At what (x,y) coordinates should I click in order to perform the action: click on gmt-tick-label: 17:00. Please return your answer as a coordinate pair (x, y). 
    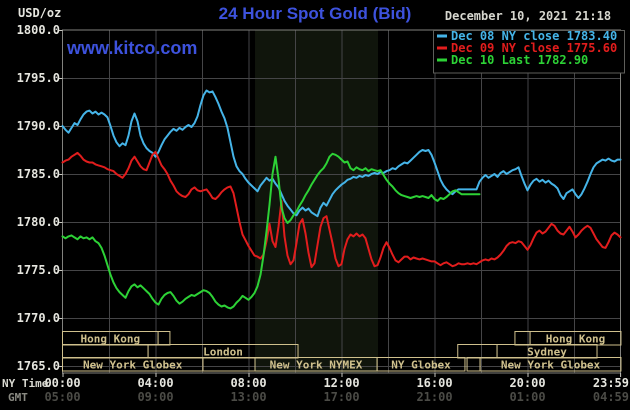
    Looking at the image, I should click on (341, 397).